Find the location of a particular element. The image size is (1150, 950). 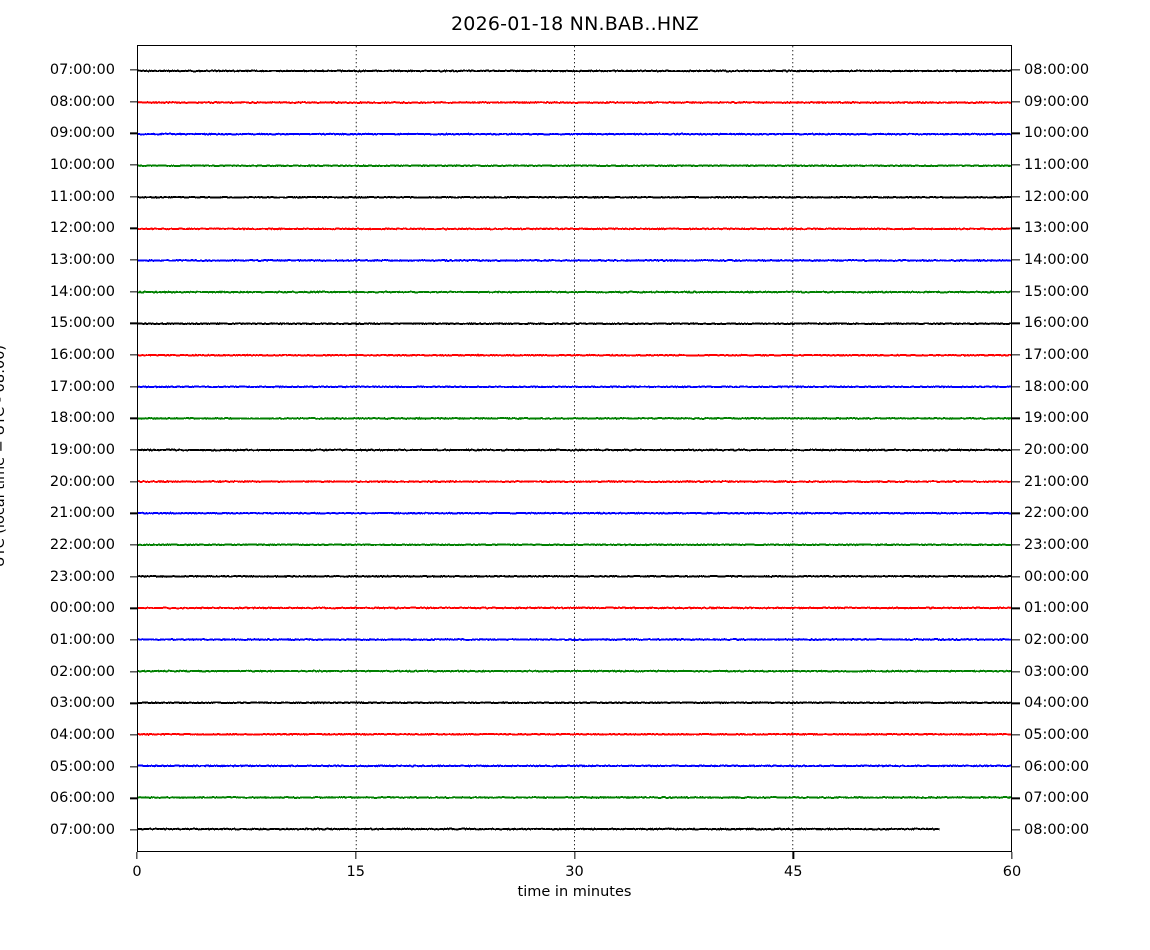

y-tick-label-right: 11:00:00 is located at coordinates (1057, 165).